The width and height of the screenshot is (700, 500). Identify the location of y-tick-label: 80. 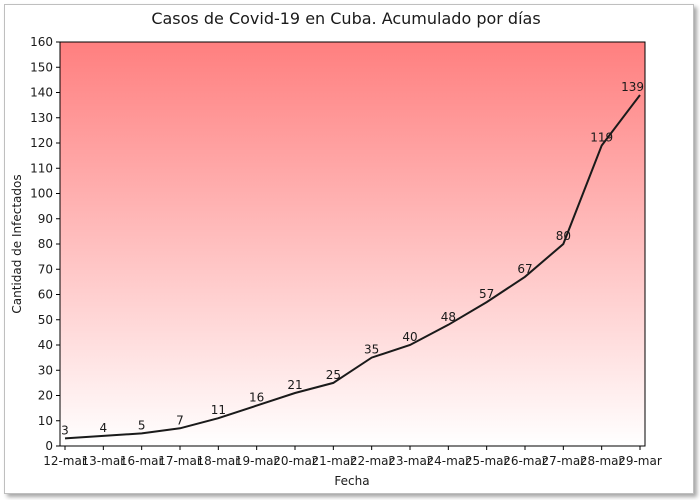
(45, 244).